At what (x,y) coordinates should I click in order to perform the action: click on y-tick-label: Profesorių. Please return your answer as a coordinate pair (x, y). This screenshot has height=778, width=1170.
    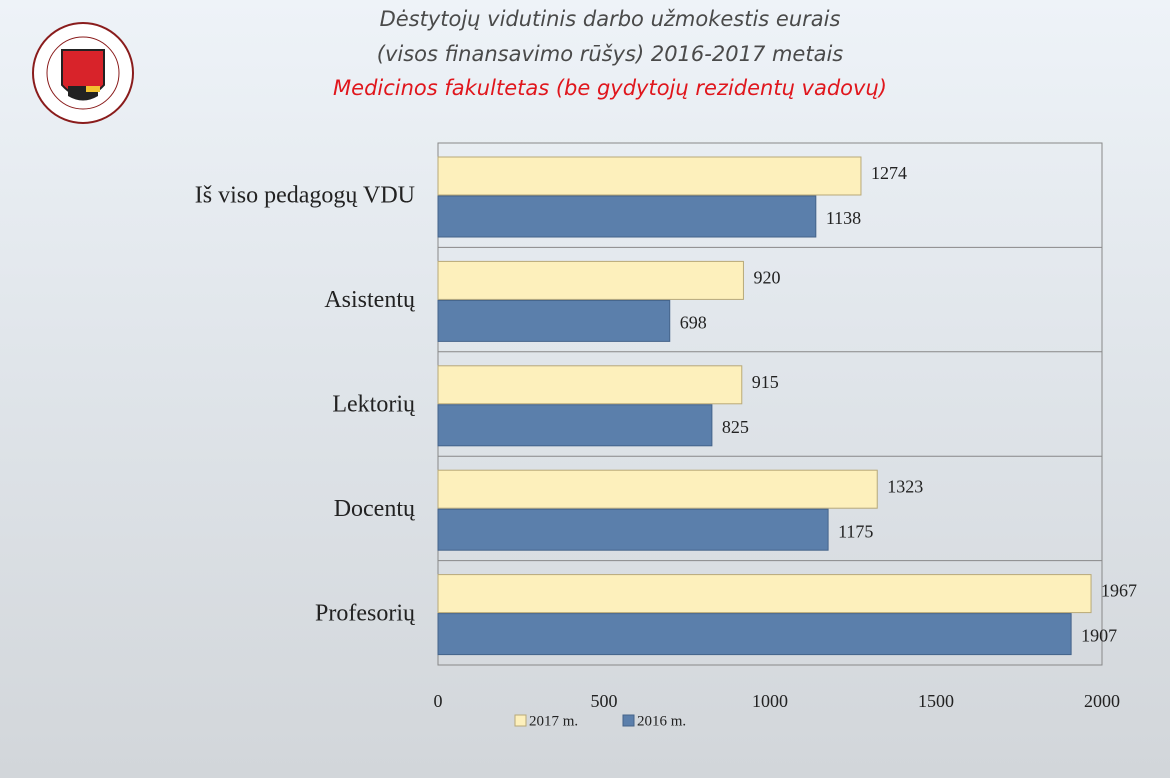
    Looking at the image, I should click on (365, 613).